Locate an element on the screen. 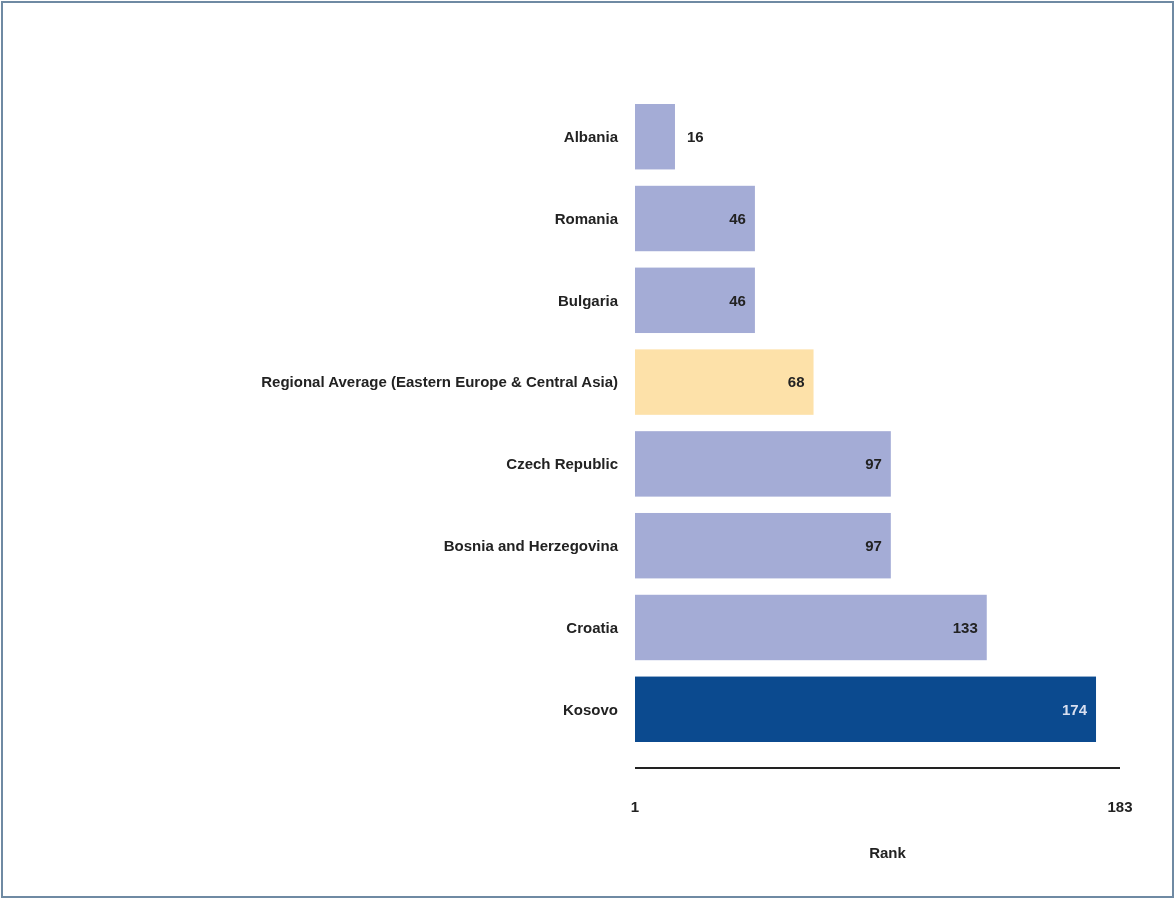 Image resolution: width=1175 pixels, height=899 pixels. y-tick-label: Bosnia and Herzegovina is located at coordinates (531, 545).